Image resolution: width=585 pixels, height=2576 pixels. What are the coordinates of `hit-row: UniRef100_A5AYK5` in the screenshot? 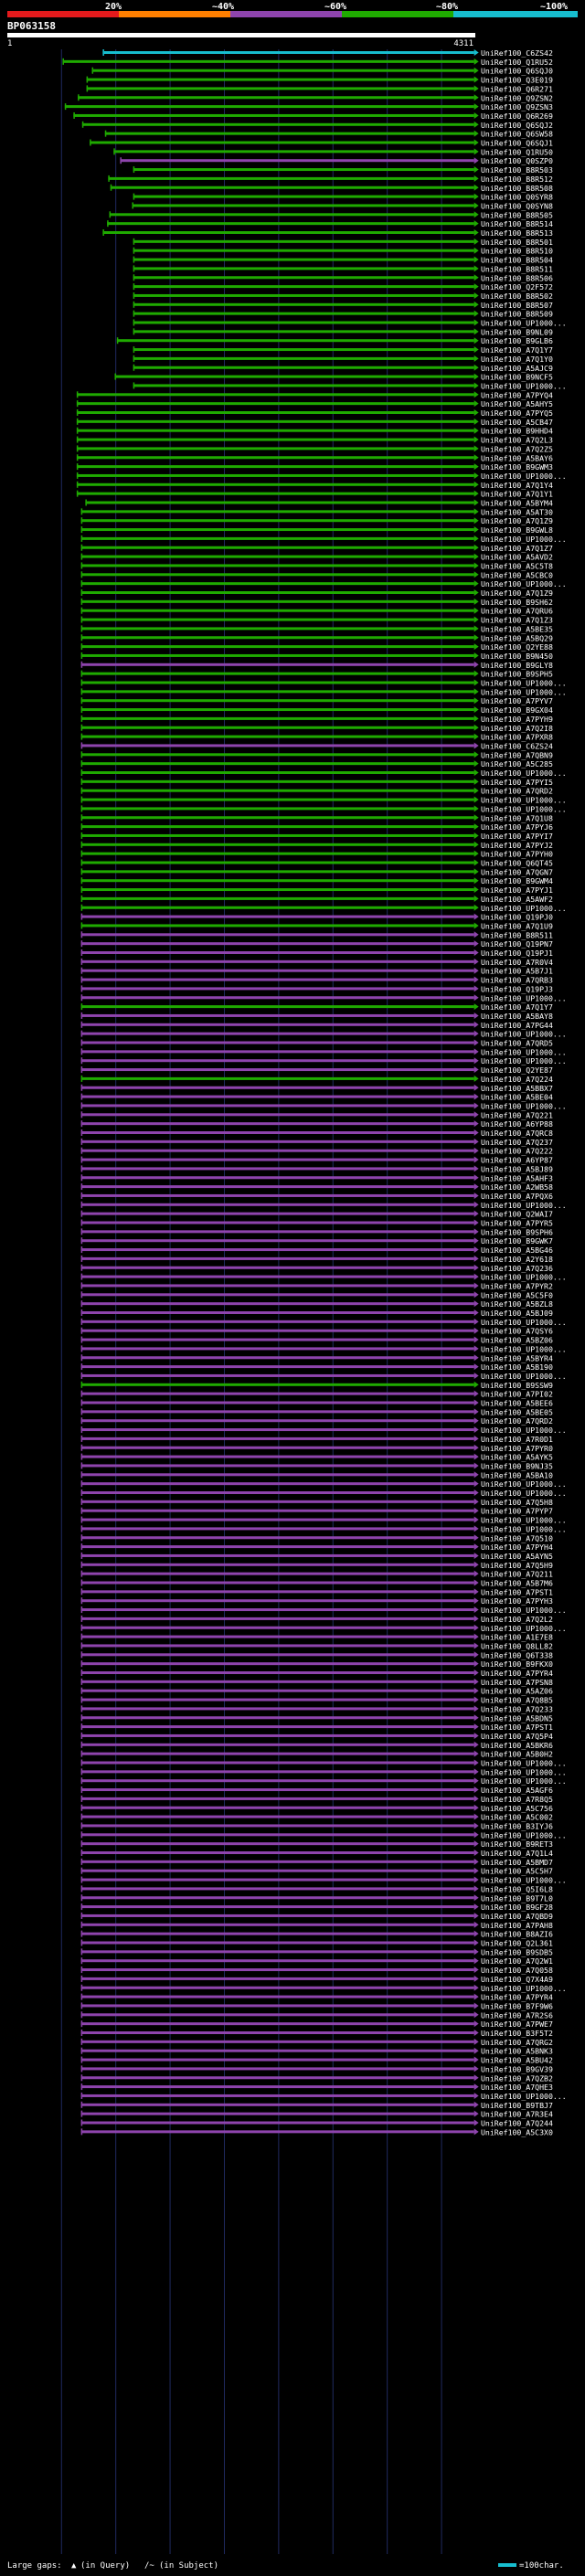 It's located at (316, 1457).